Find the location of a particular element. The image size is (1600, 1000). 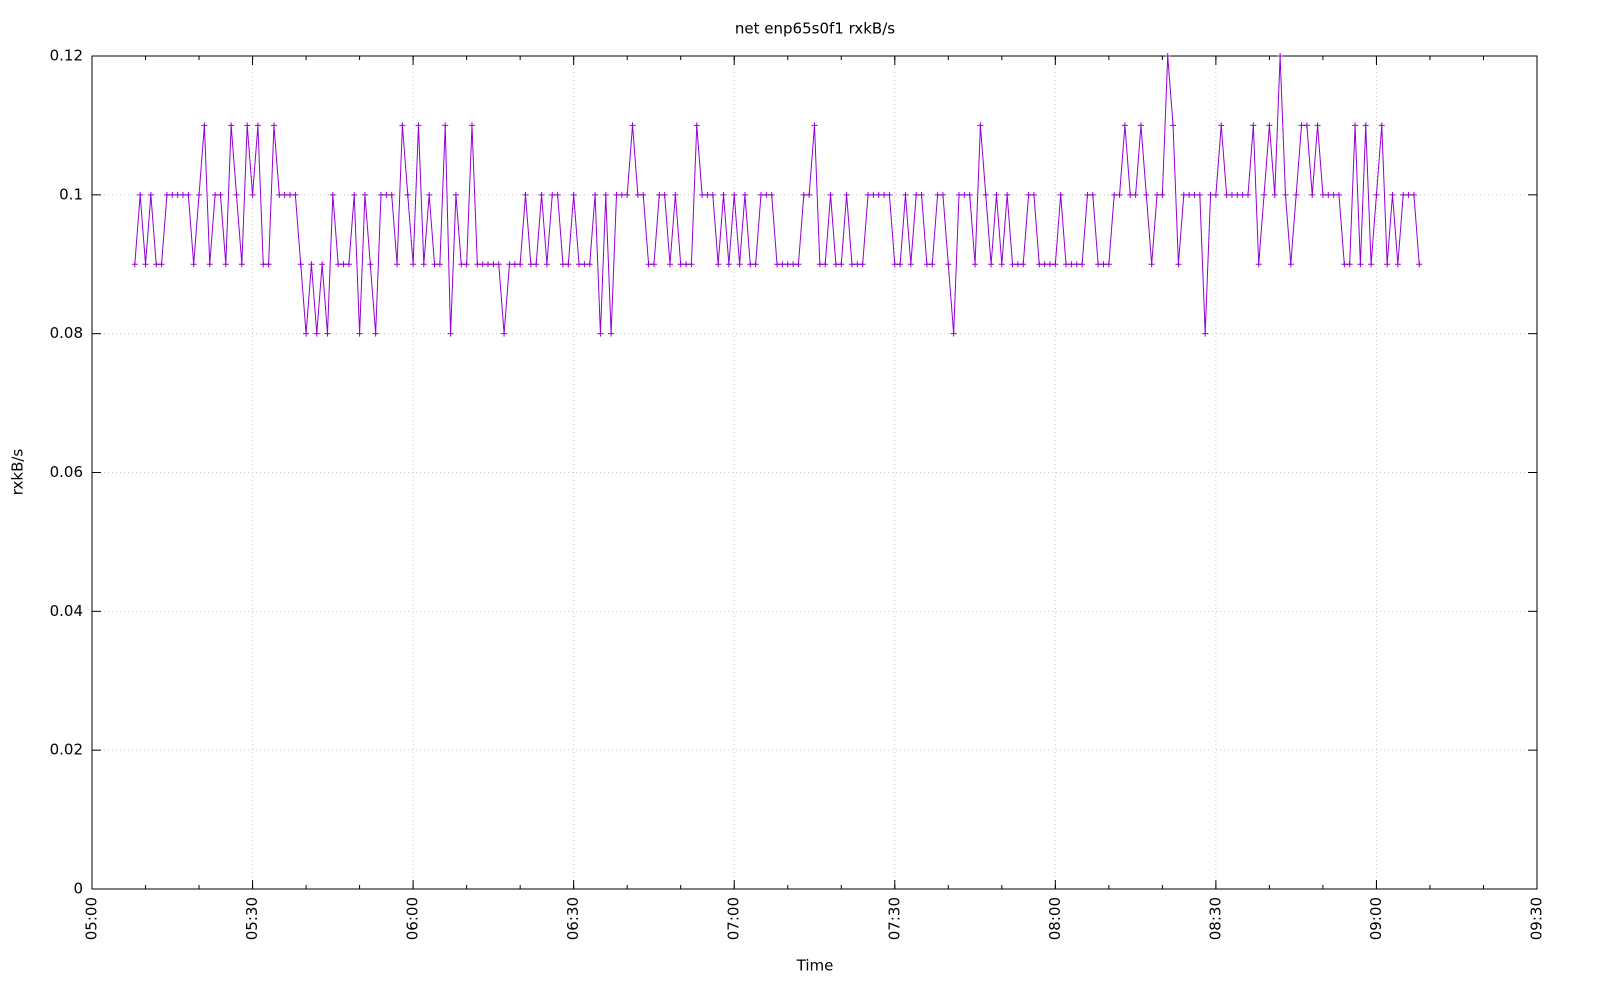

y-tick-label: 0.12 is located at coordinates (66, 56).